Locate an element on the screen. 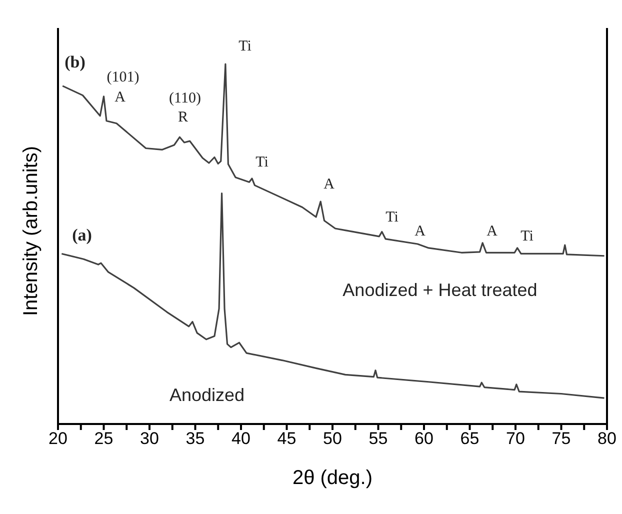 The height and width of the screenshot is (514, 622). x-tick-label: 25 is located at coordinates (104, 438).